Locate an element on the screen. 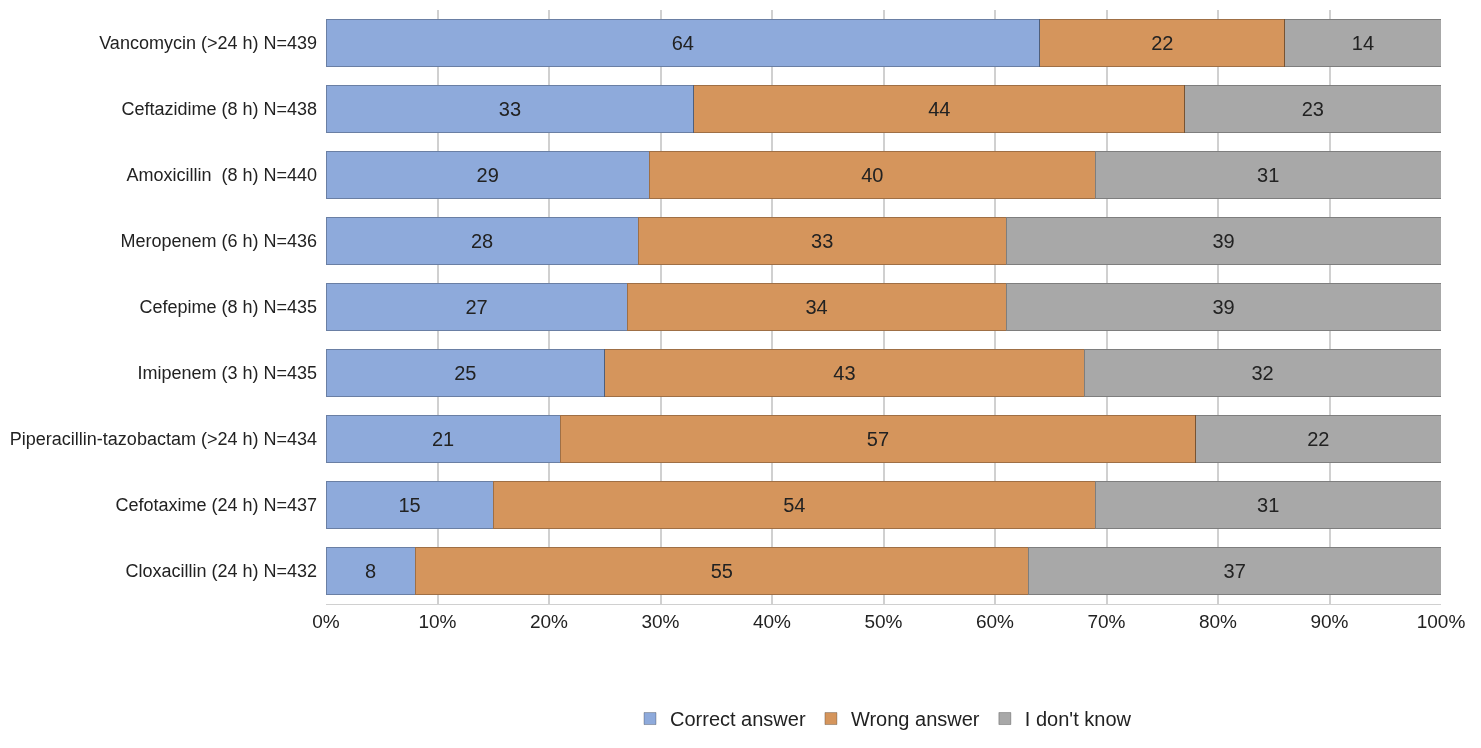 The height and width of the screenshot is (748, 1481). x-tick-label: 70% is located at coordinates (1106, 621).